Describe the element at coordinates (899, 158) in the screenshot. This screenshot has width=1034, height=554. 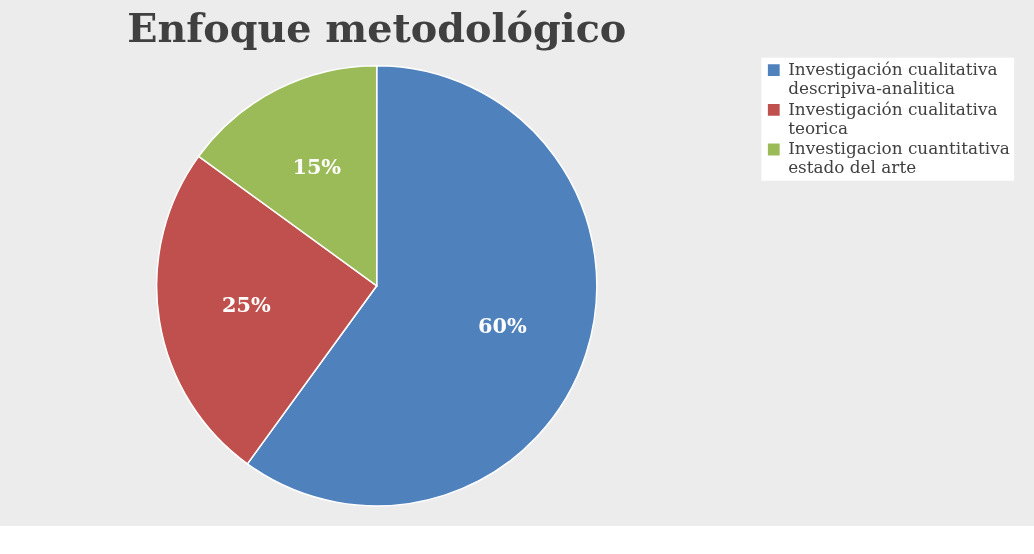
I see `legend-label: Investigacion cuantitativa estado del arte` at that location.